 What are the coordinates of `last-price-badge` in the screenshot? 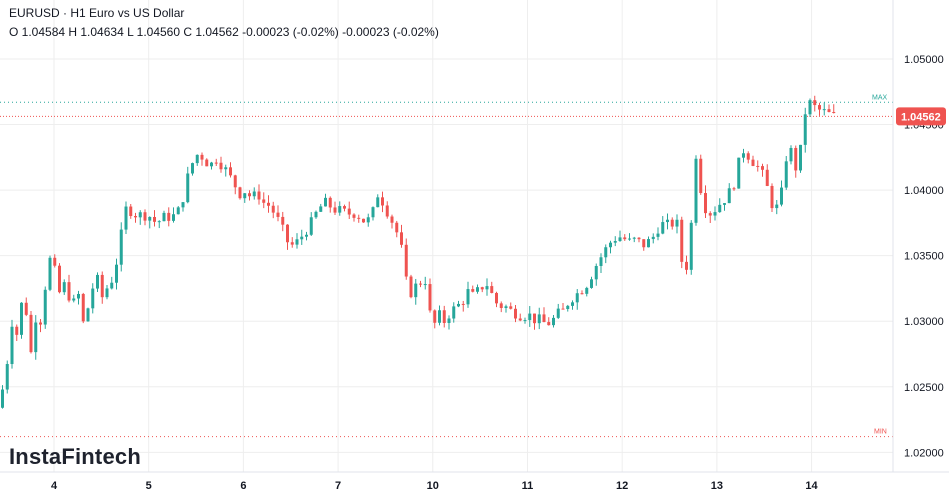 It's located at (921, 116).